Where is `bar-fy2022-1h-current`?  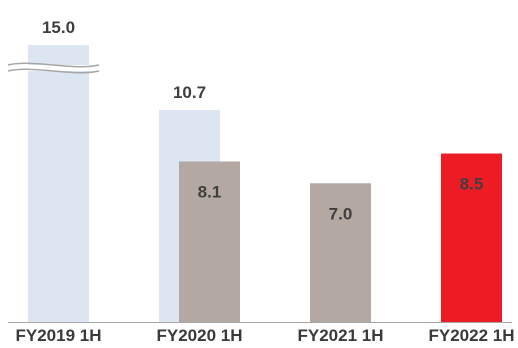 bar-fy2022-1h-current is located at coordinates (471, 237).